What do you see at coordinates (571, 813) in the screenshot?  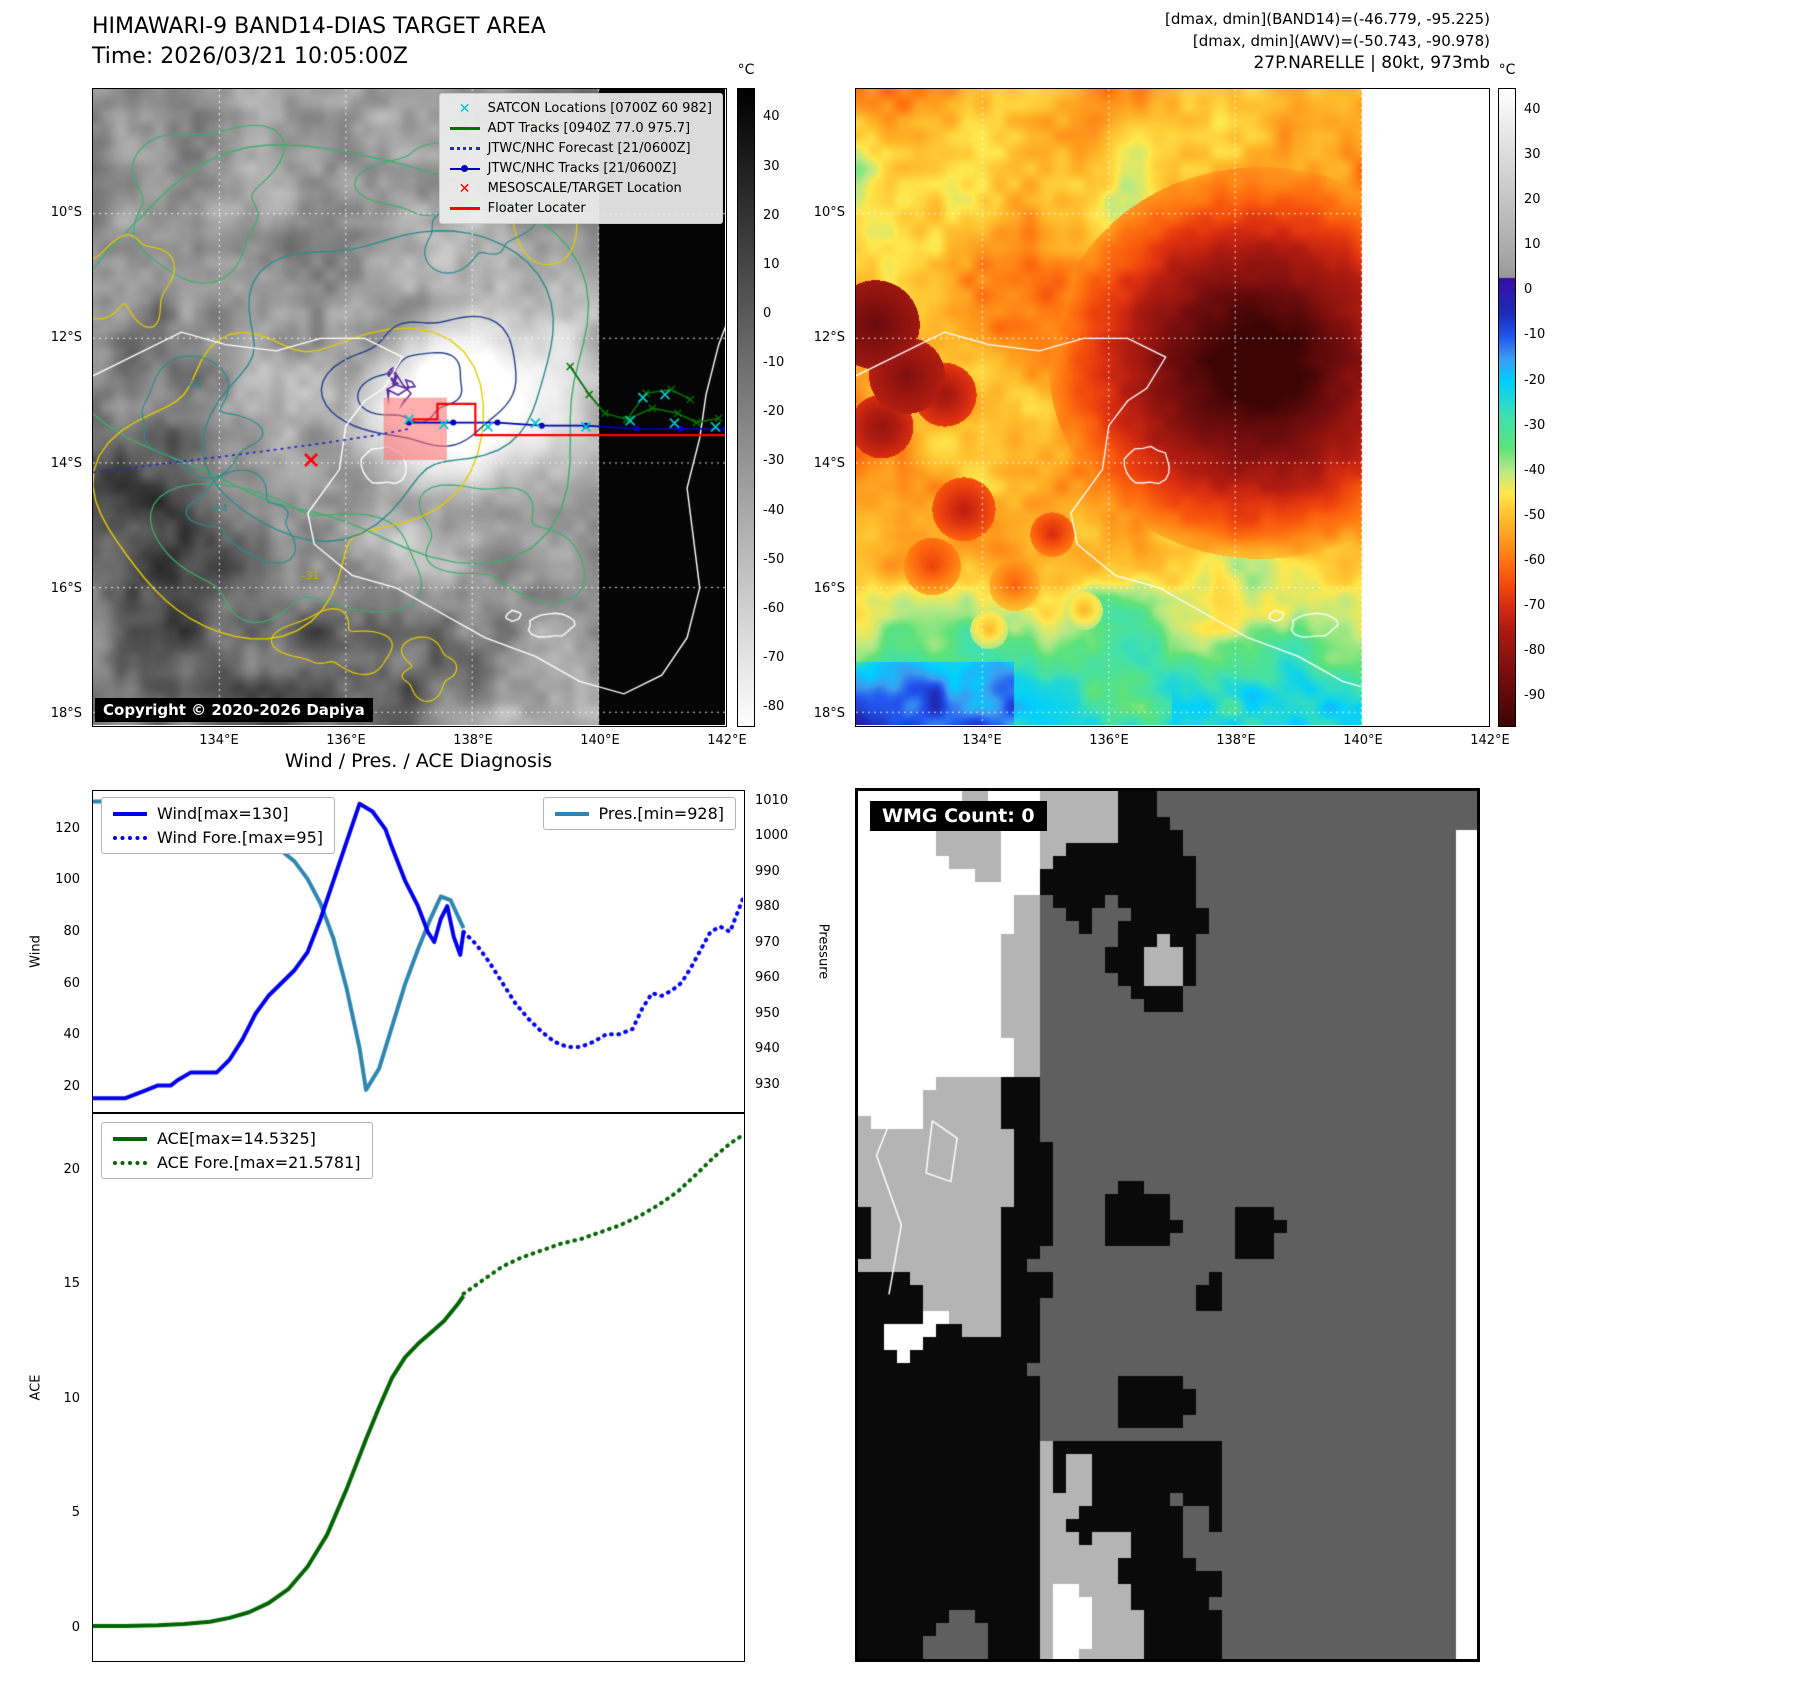 I see `pressure-line-swatch` at bounding box center [571, 813].